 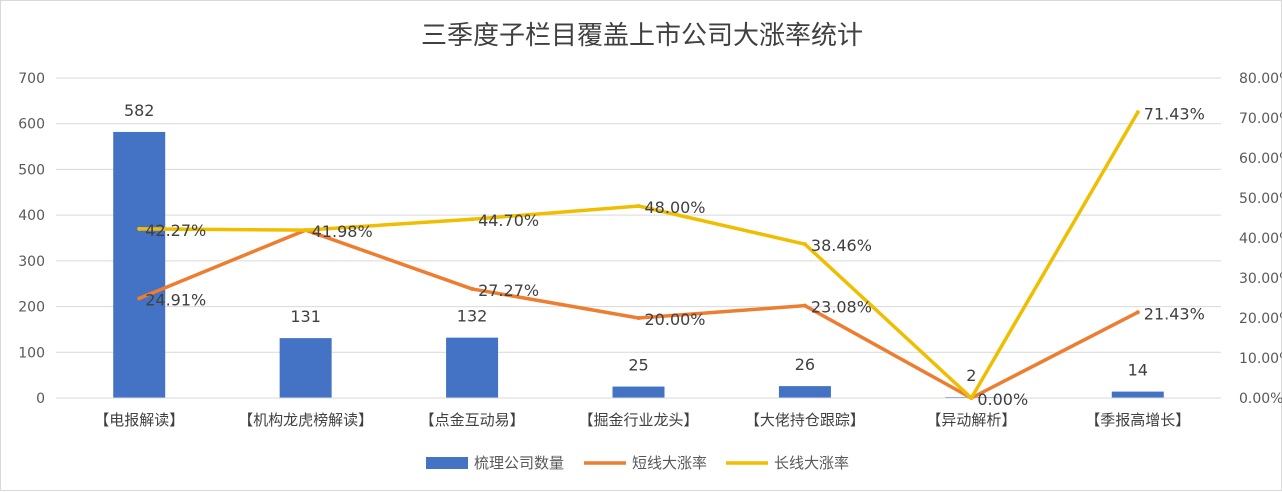 What do you see at coordinates (971, 420) in the screenshot?
I see `category-label: 【异动解析】` at bounding box center [971, 420].